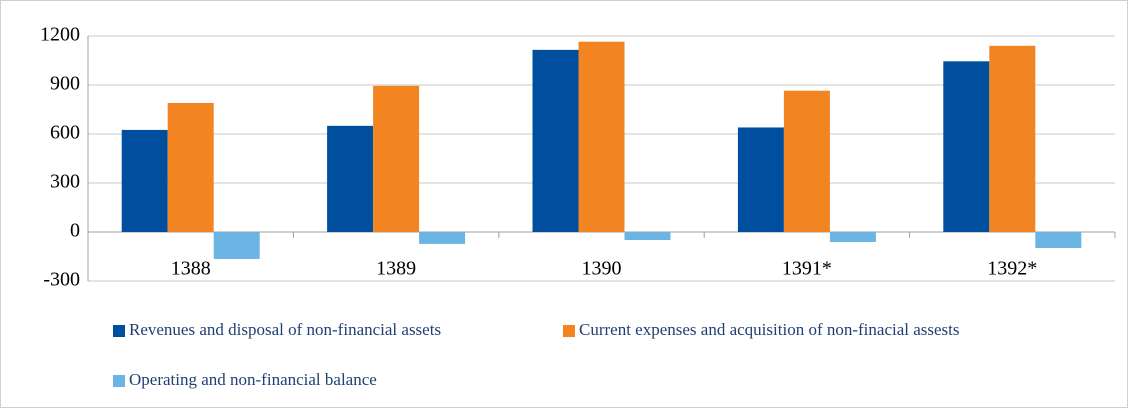 The height and width of the screenshot is (408, 1128). I want to click on x-tick-label: 1391*, so click(807, 269).